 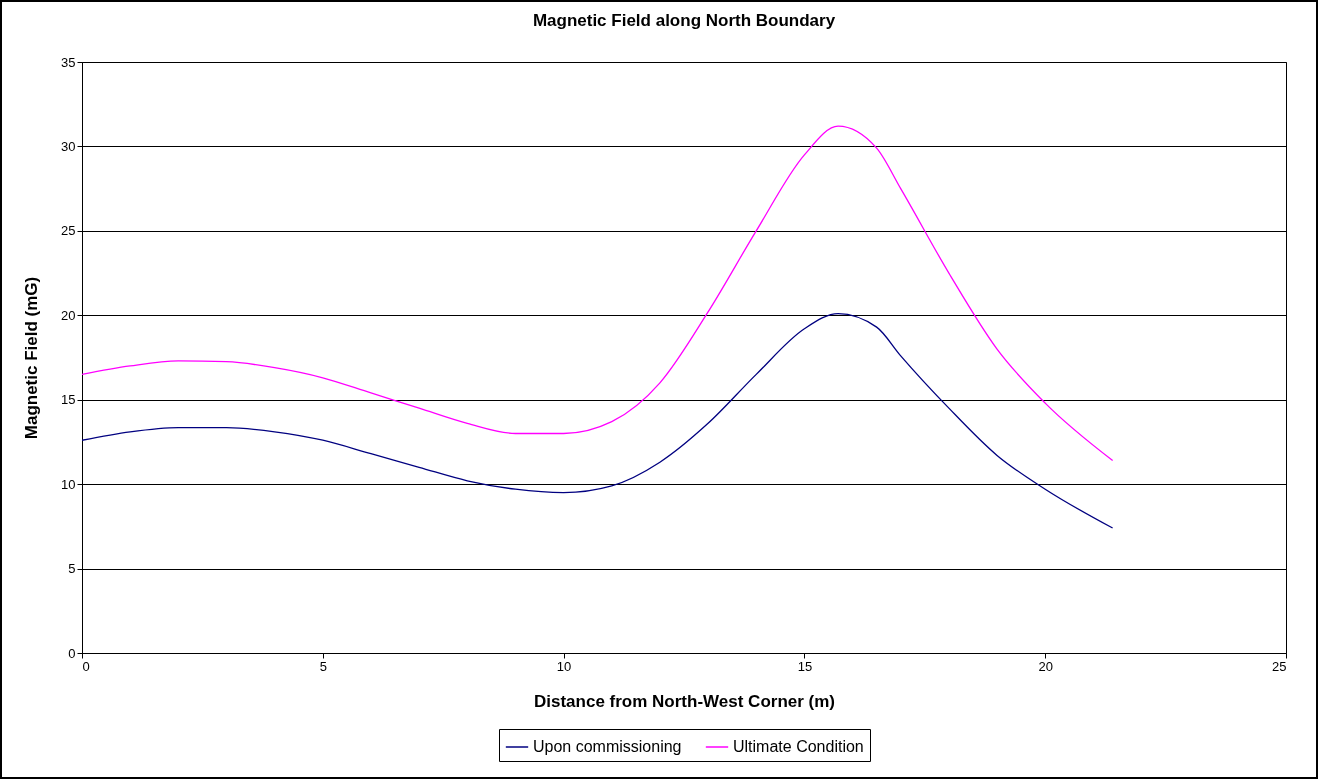 I want to click on x-tick-label: 5, so click(x=323, y=666).